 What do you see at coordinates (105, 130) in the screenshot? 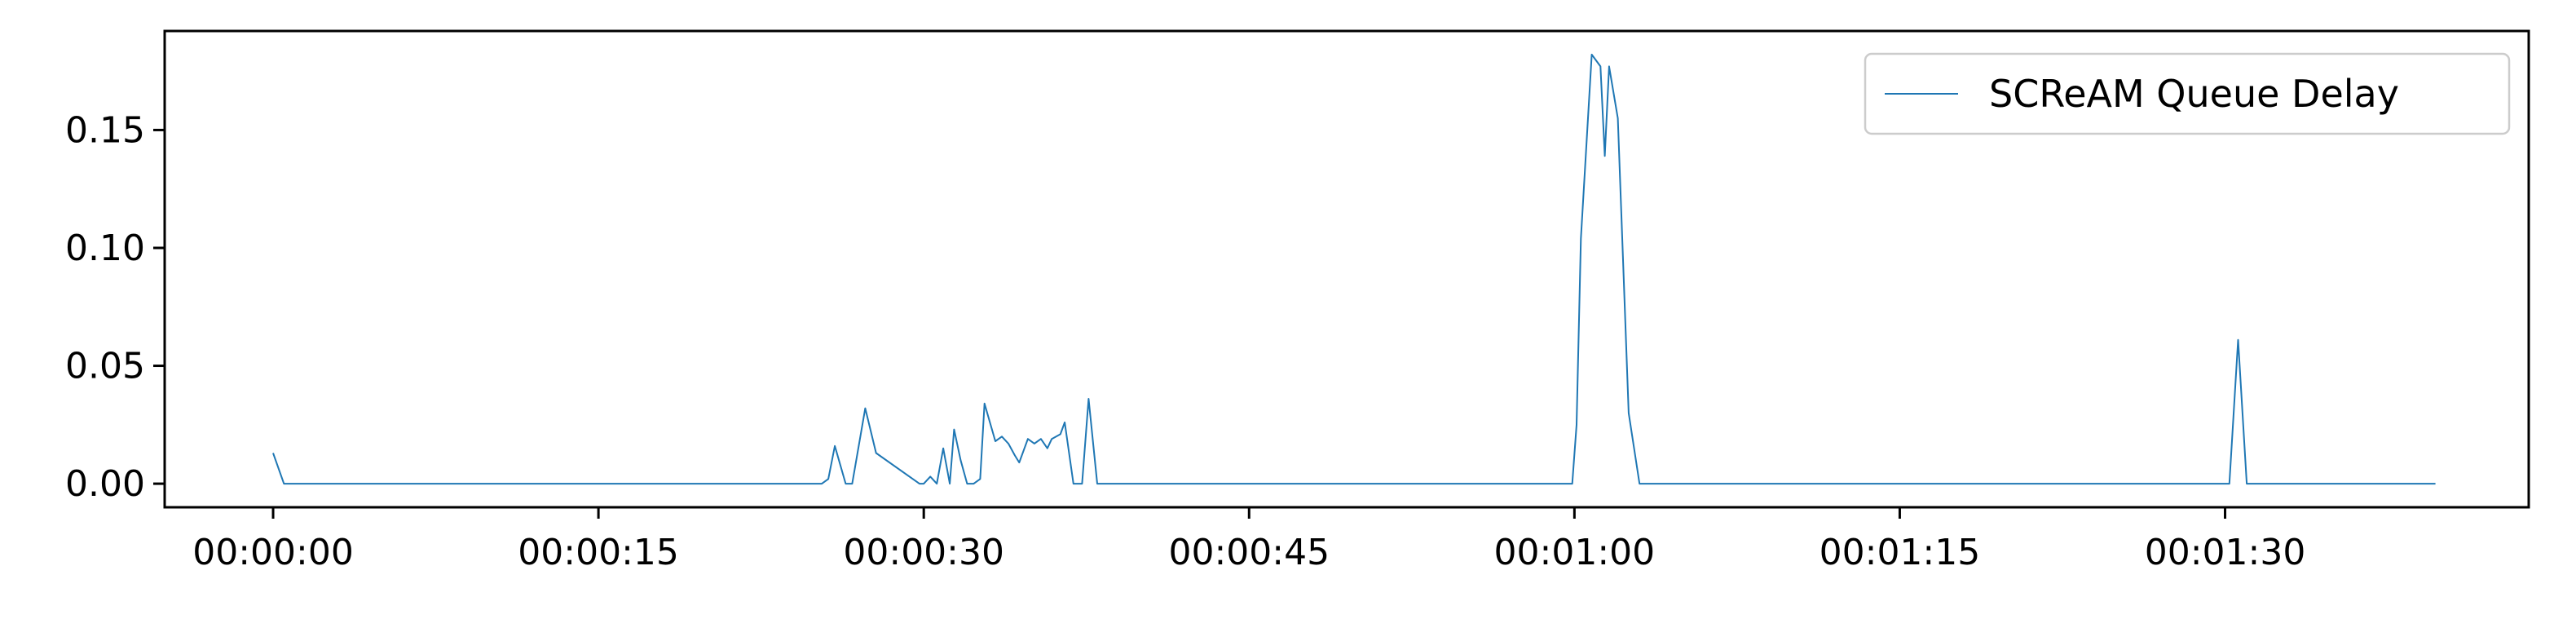
I see `y-tick-label: 0.15` at bounding box center [105, 130].